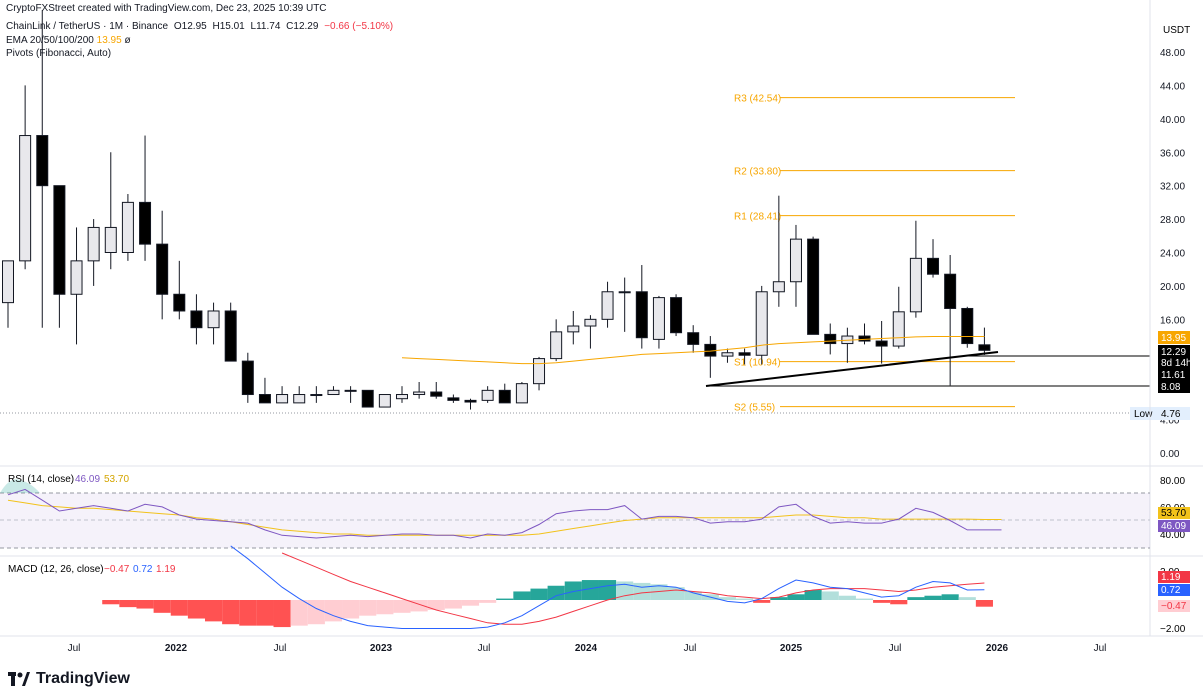  Describe the element at coordinates (1172, 120) in the screenshot. I see `price-tick-label: 40.00` at that location.